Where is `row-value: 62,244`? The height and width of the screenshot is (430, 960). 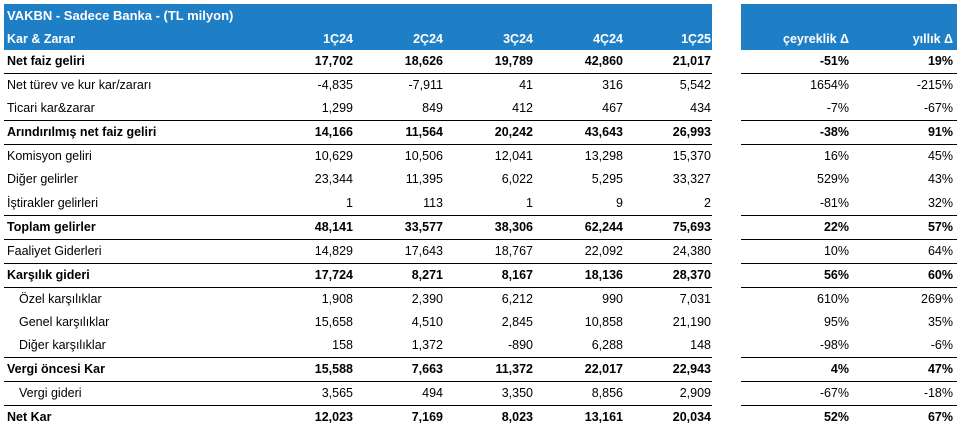
row-value: 62,244 is located at coordinates (603, 226).